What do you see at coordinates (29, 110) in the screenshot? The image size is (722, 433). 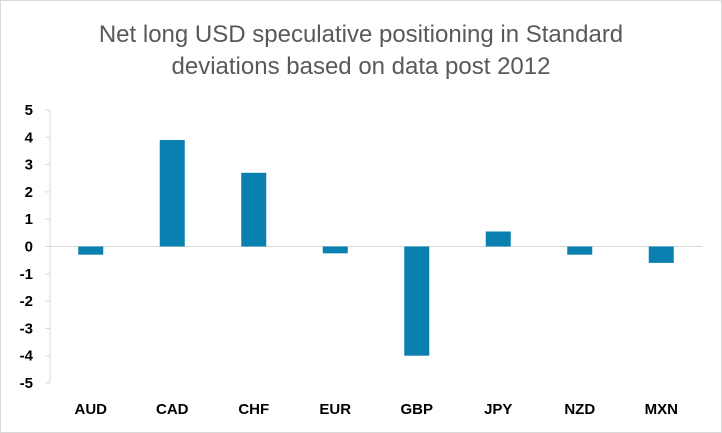 I see `y-tick-label: 5` at bounding box center [29, 110].